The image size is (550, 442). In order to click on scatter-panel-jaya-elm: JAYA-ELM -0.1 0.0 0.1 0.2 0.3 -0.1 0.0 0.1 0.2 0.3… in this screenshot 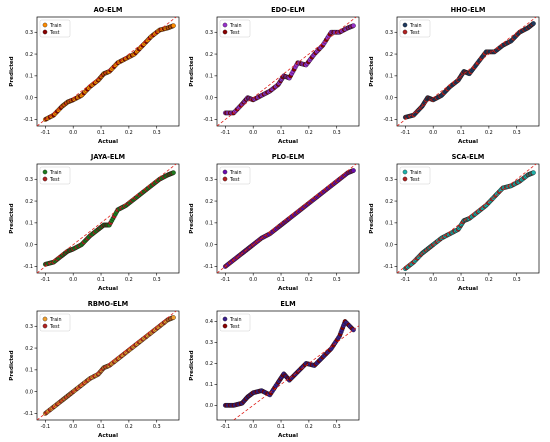, I will do `click(95, 222)`.